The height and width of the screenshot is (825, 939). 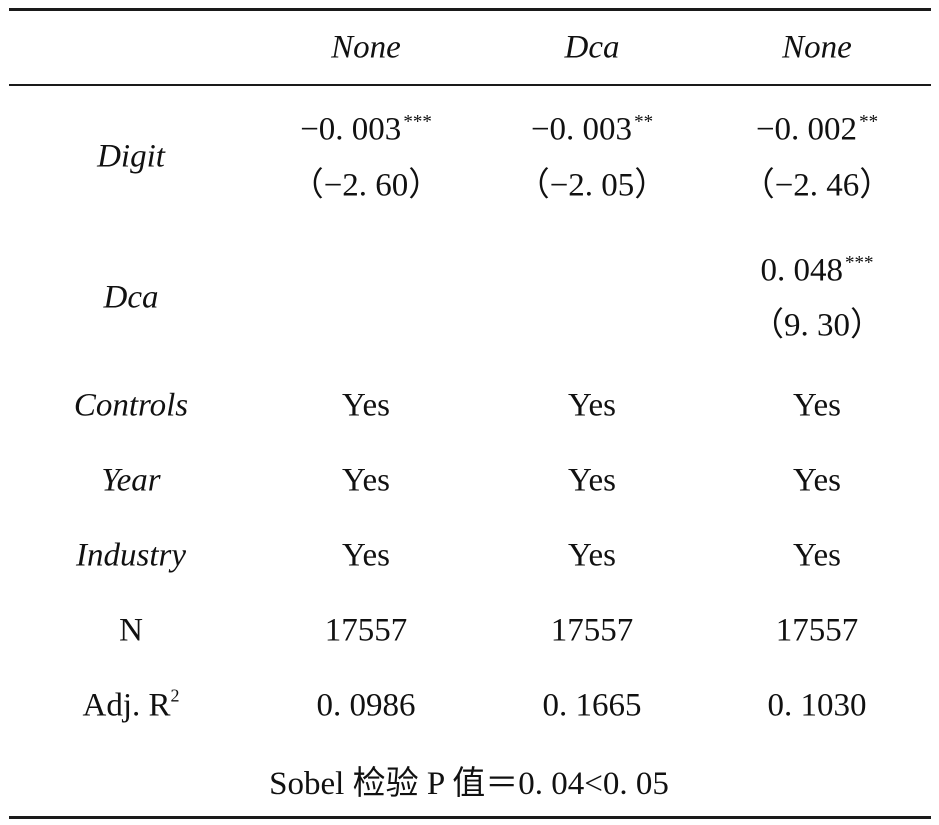 What do you see at coordinates (869, 122) in the screenshot?
I see `digit-stars-col4: **` at bounding box center [869, 122].